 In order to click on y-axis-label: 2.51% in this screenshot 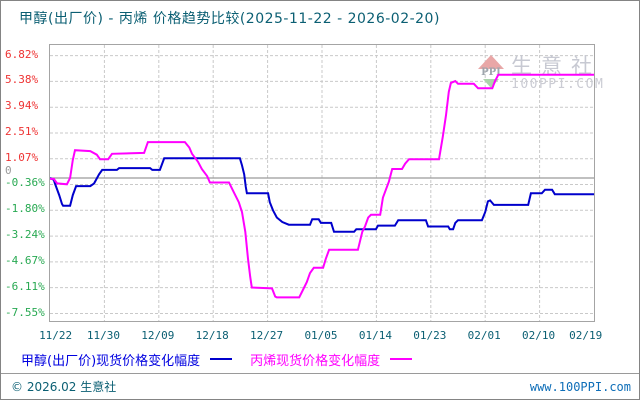, I will do `click(22, 131)`.